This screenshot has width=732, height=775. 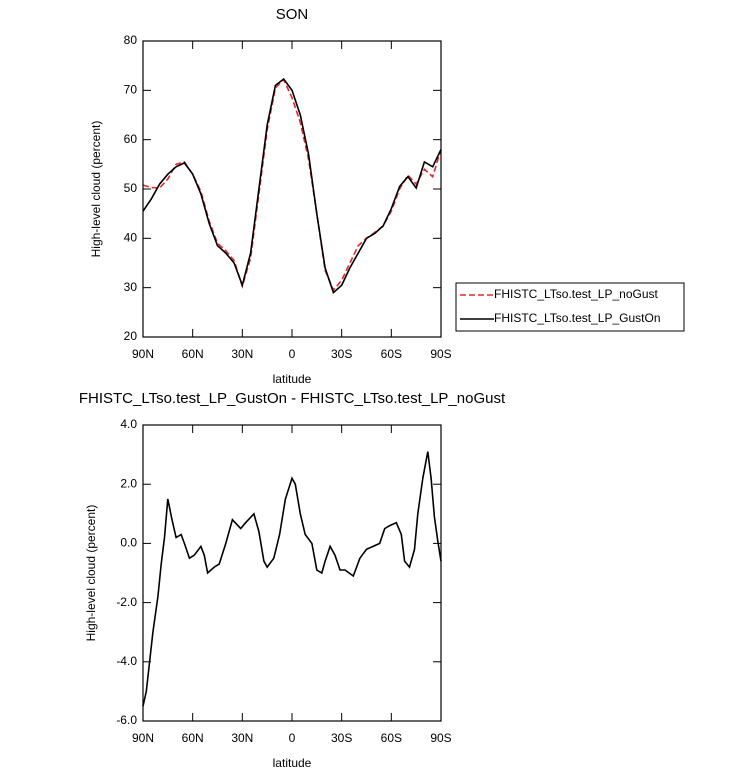 What do you see at coordinates (131, 287) in the screenshot?
I see `y-tick-label: 30` at bounding box center [131, 287].